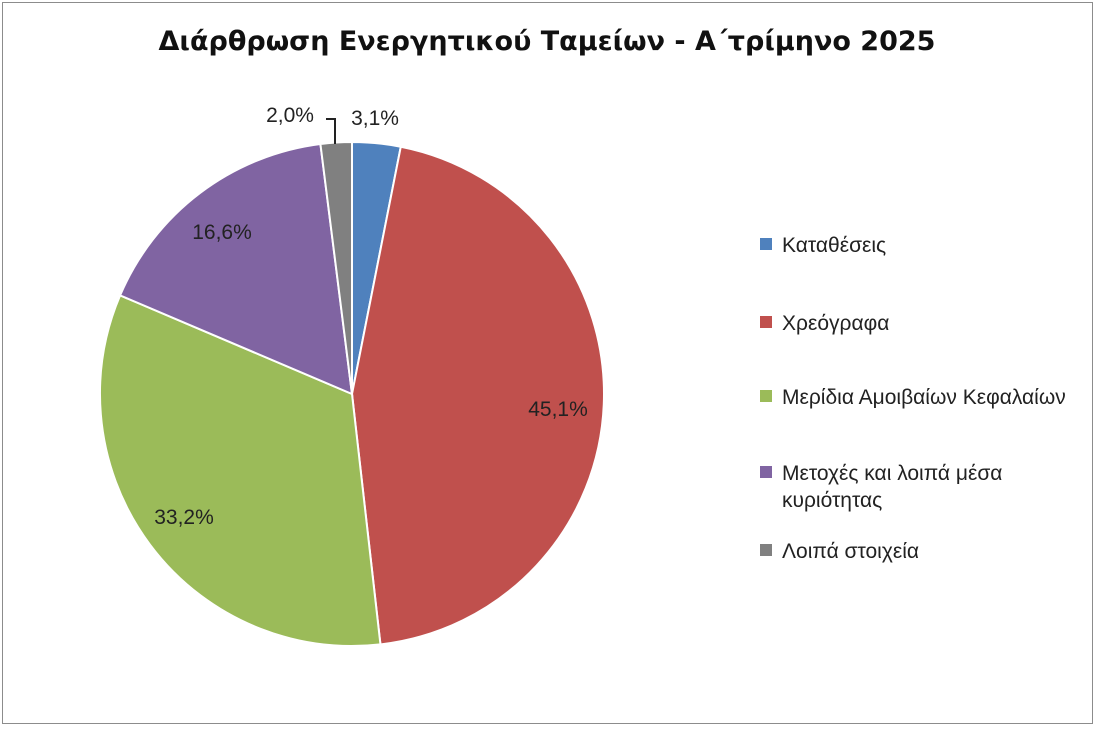  I want to click on legend-label: Μετοχές και λοιπά μέσα κυριότητας, so click(892, 487).